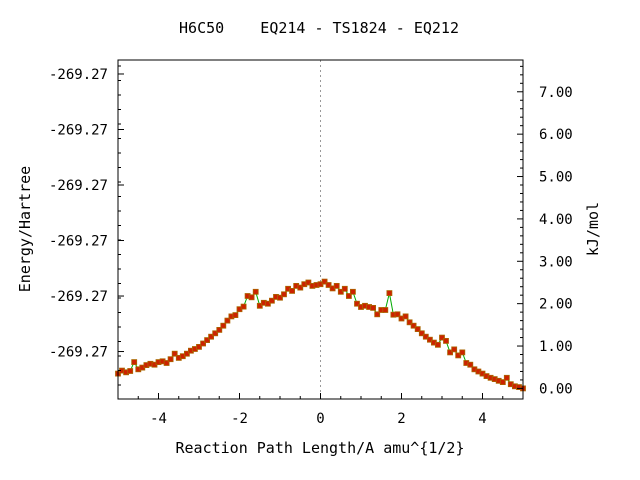  I want to click on y2-tick-label: 0.00, so click(556, 389).